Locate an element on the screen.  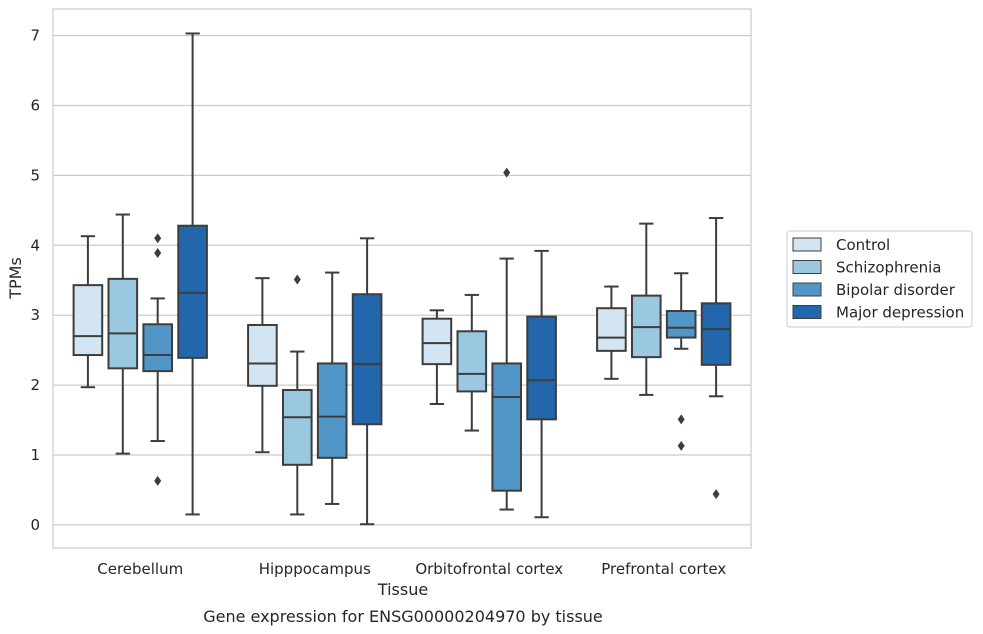
x-tick-label: Cerebellum is located at coordinates (140, 569).